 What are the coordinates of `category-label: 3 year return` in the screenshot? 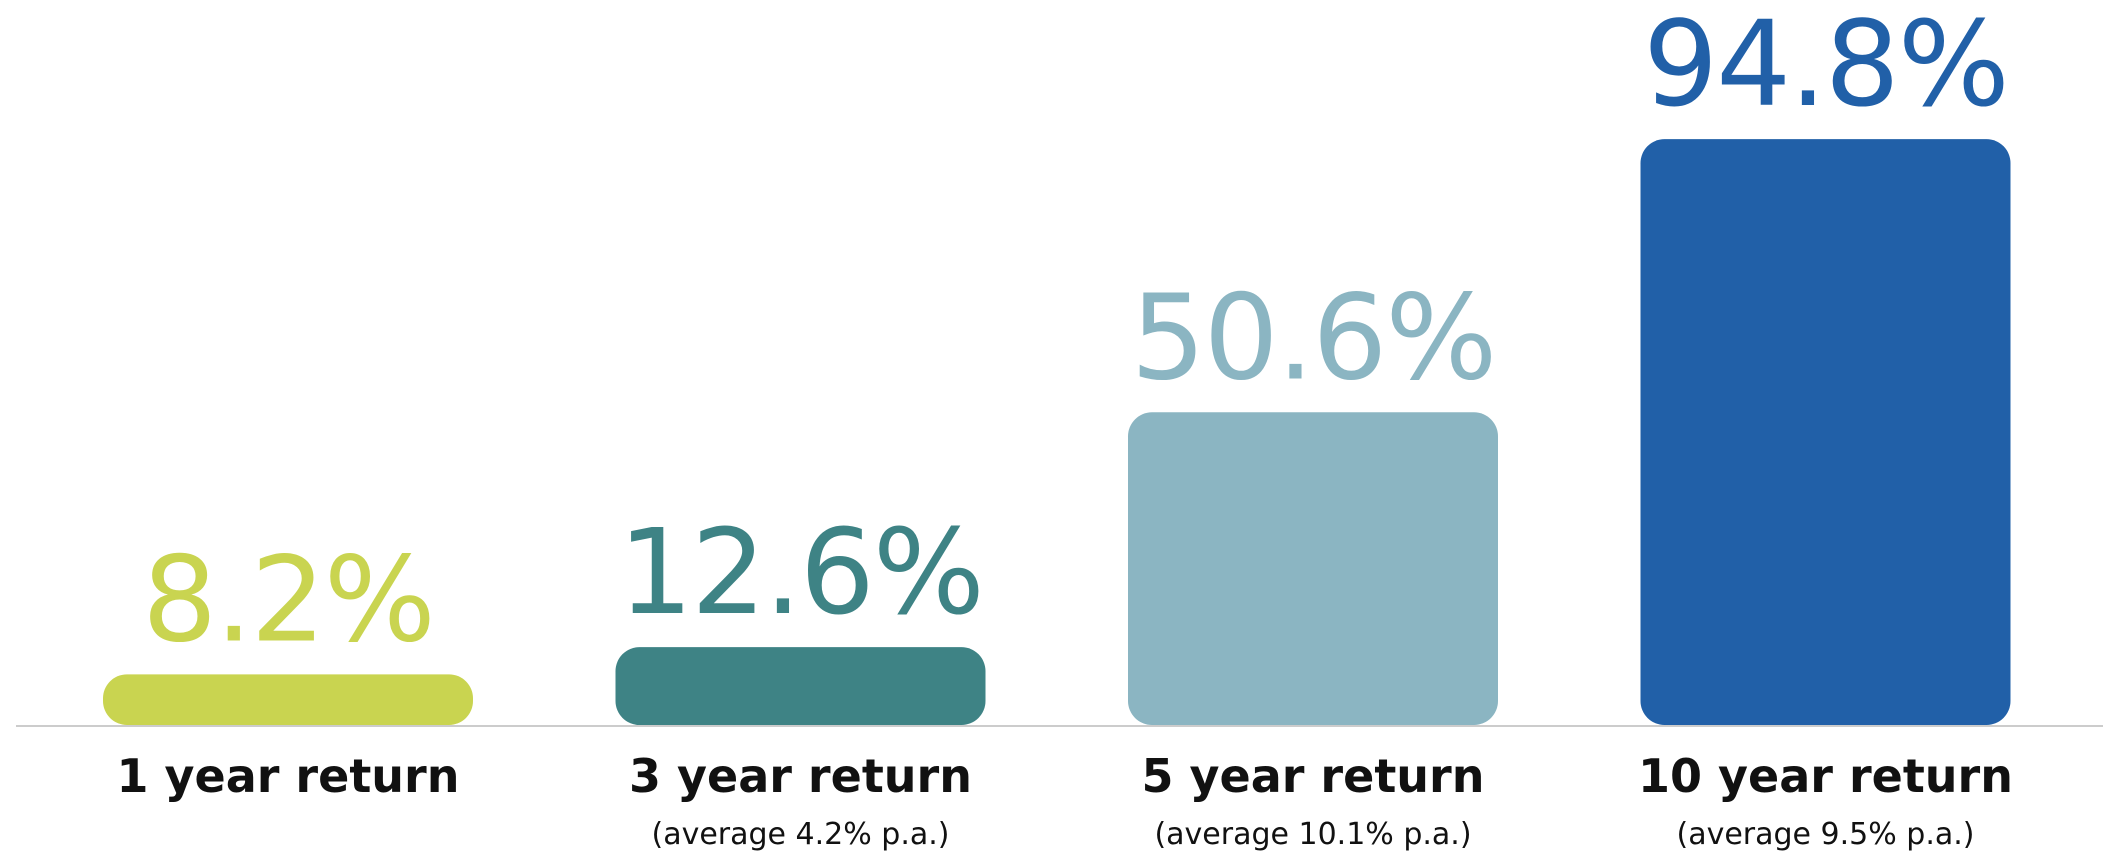 It's located at (800, 776).